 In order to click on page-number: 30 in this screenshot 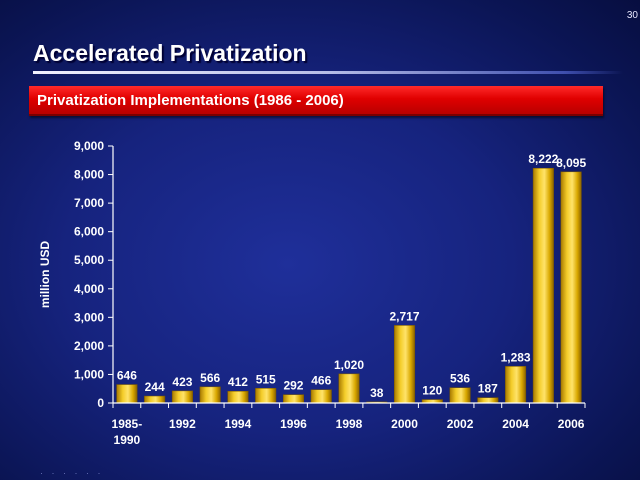, I will do `click(632, 15)`.